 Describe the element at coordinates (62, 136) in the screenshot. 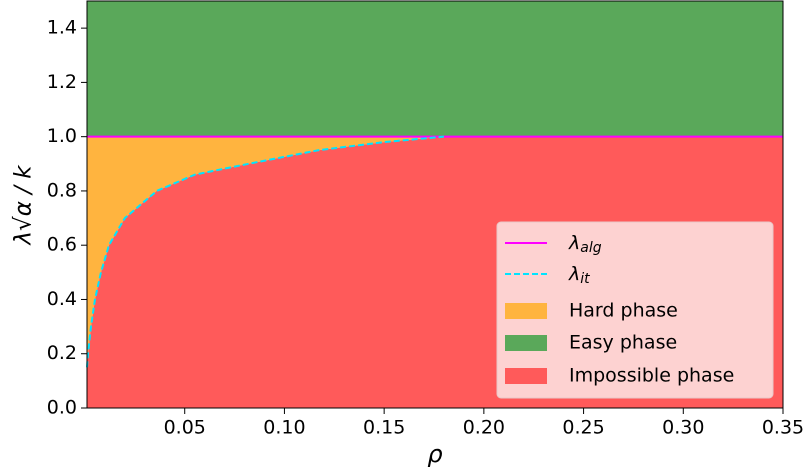

I see `y-tick-label: 1.0` at that location.